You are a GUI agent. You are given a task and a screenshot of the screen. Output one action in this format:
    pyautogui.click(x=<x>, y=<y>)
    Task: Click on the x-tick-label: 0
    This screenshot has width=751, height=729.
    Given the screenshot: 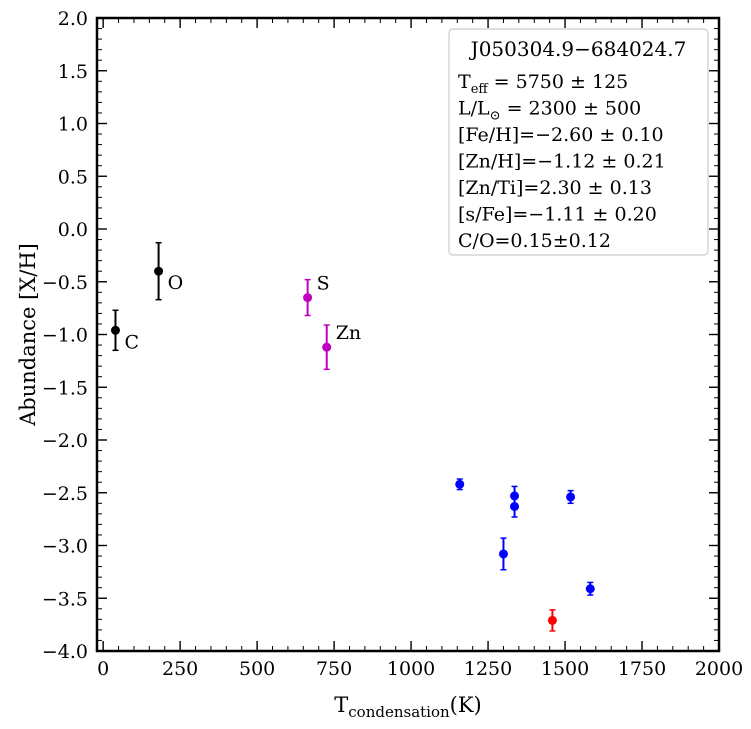 What is the action you would take?
    pyautogui.click(x=103, y=669)
    